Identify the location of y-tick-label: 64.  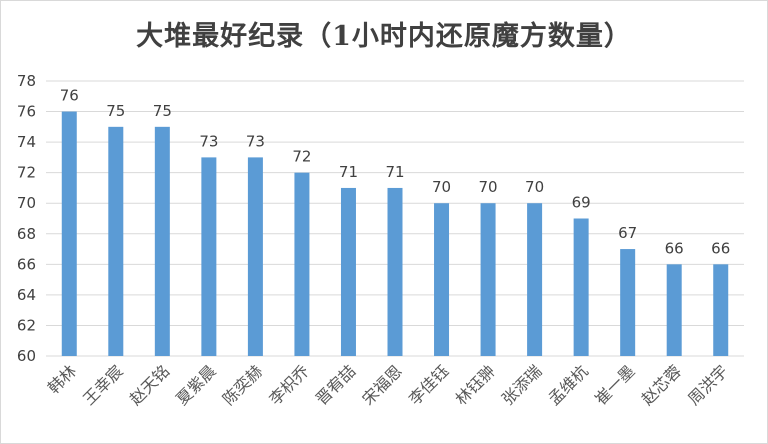
(26, 295).